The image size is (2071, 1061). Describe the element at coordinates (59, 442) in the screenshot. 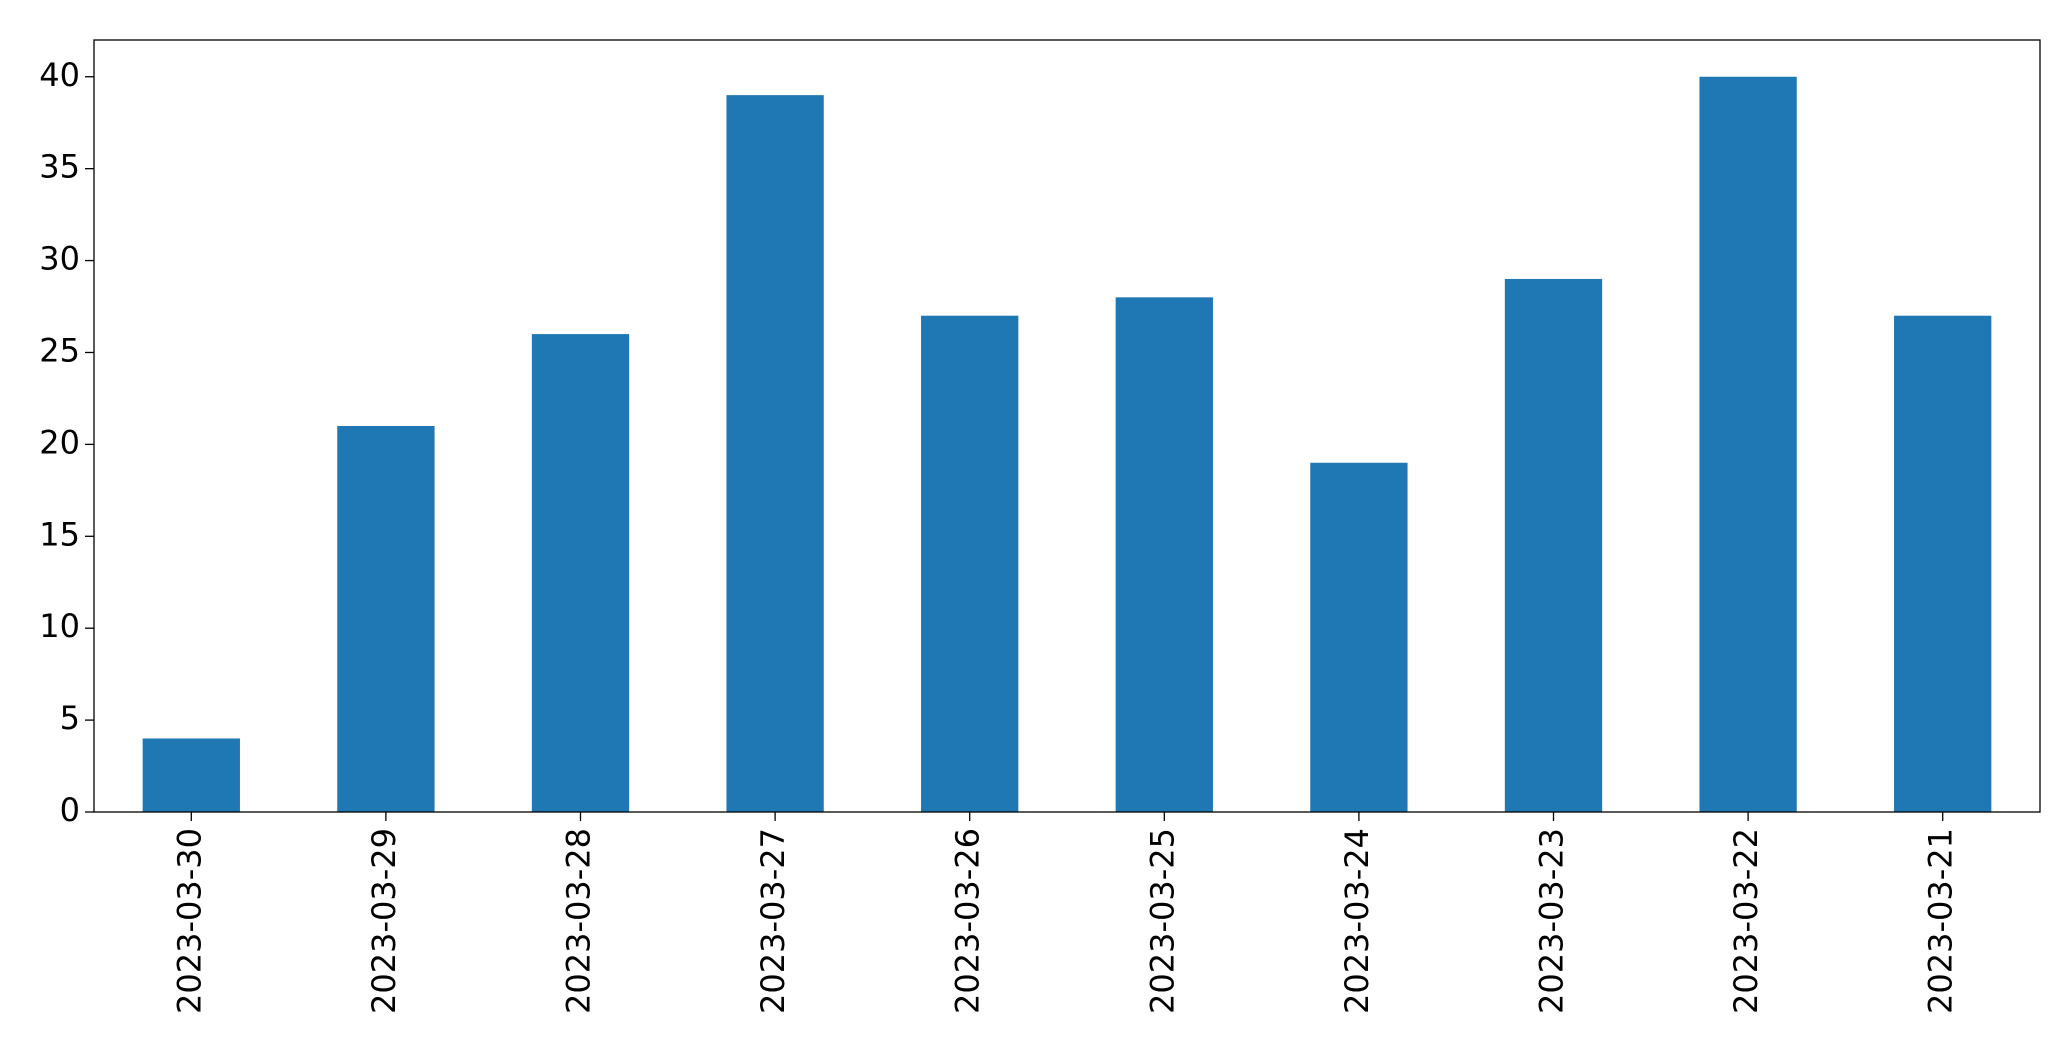

I see `y-tick-label: 20` at that location.